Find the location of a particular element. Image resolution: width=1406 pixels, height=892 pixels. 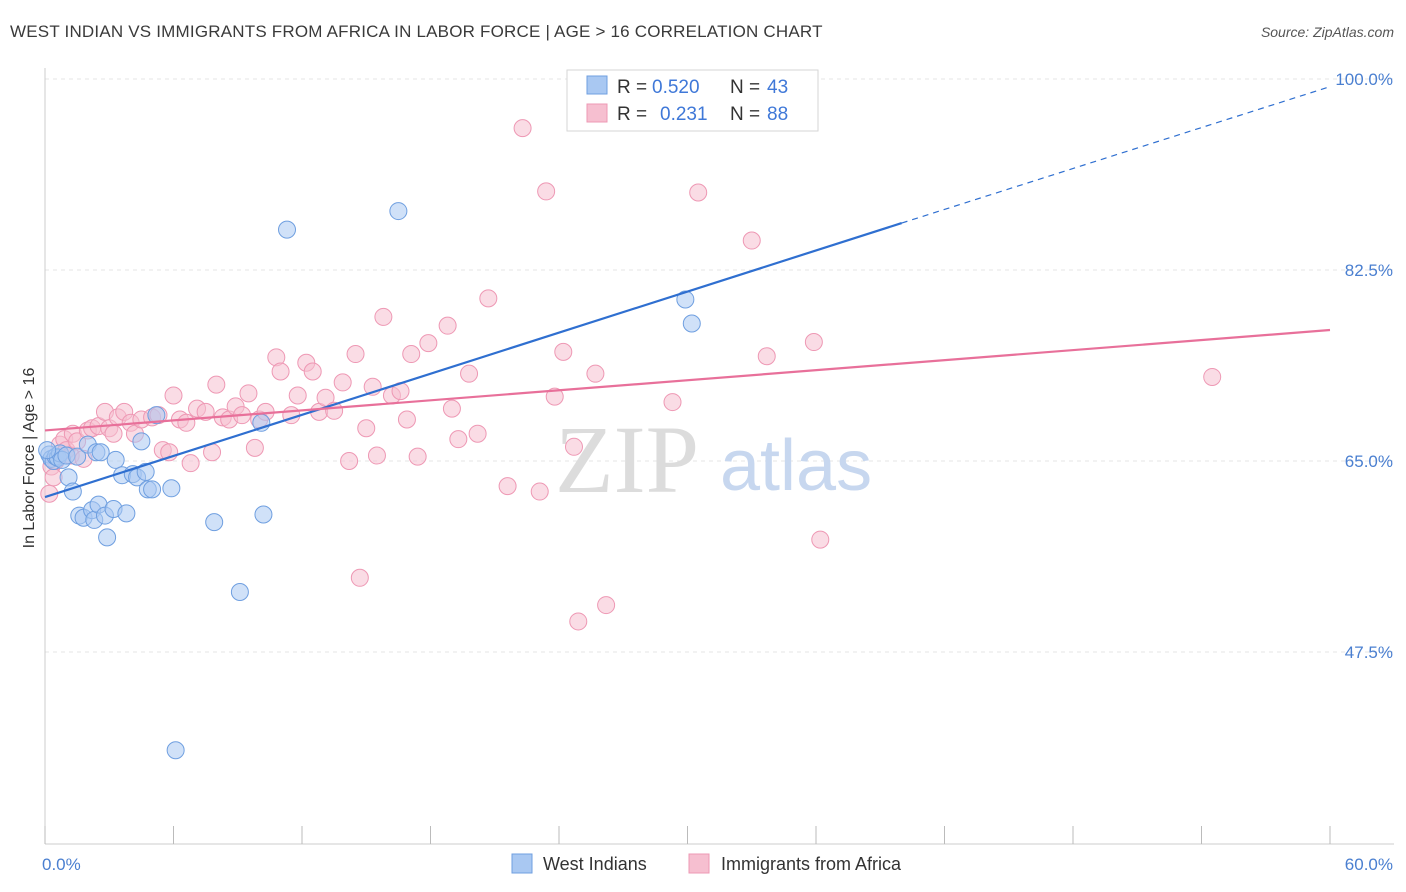

legend-r-label-2: R = is located at coordinates (632, 114).